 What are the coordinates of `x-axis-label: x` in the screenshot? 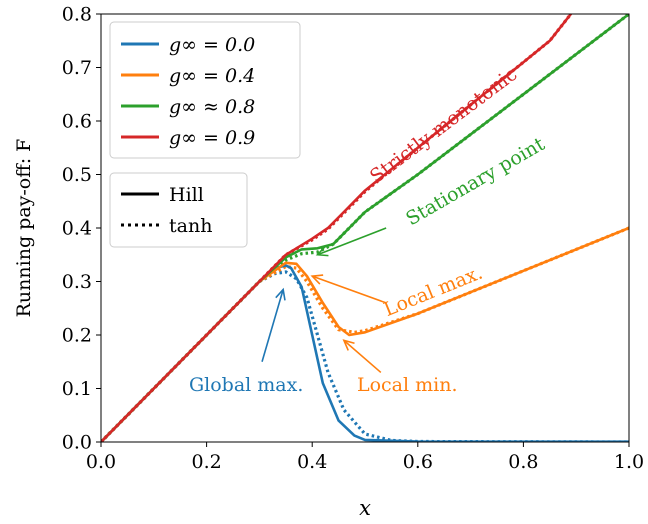 It's located at (365, 508).